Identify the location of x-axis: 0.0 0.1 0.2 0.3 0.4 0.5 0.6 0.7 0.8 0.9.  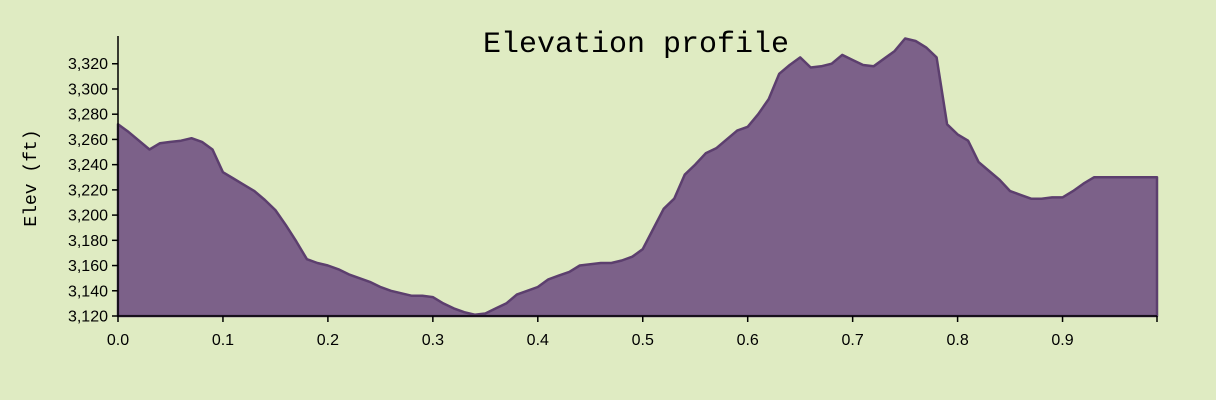
(632, 332).